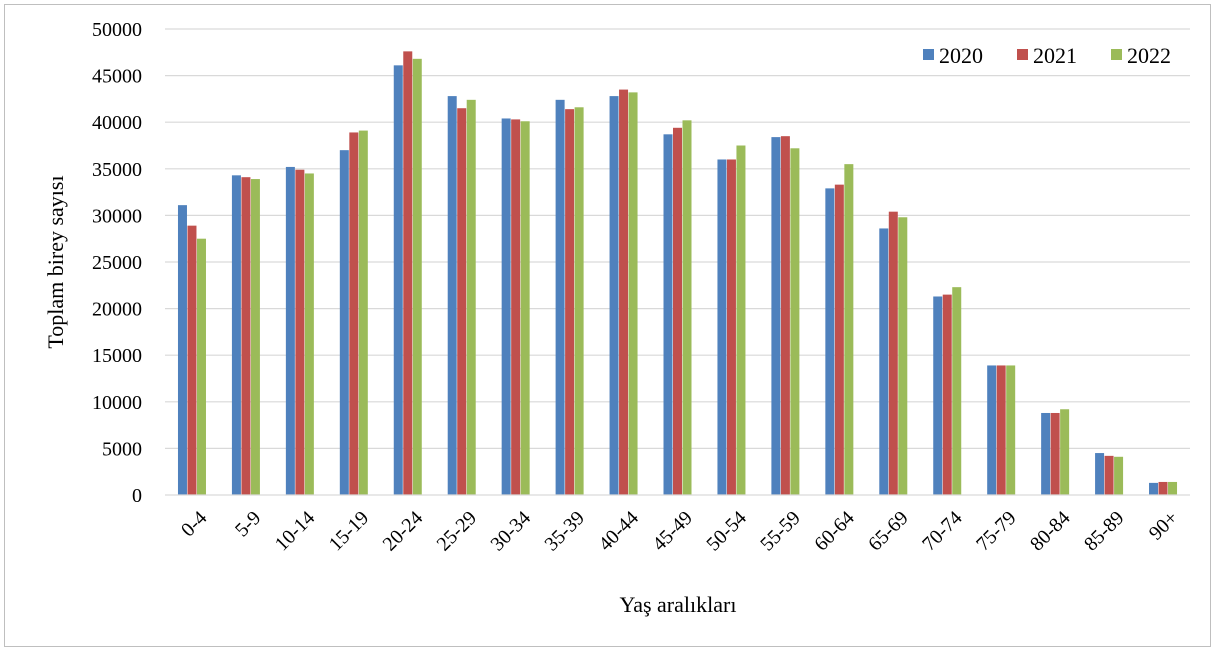  I want to click on y-tick-label: 10000, so click(117, 403).